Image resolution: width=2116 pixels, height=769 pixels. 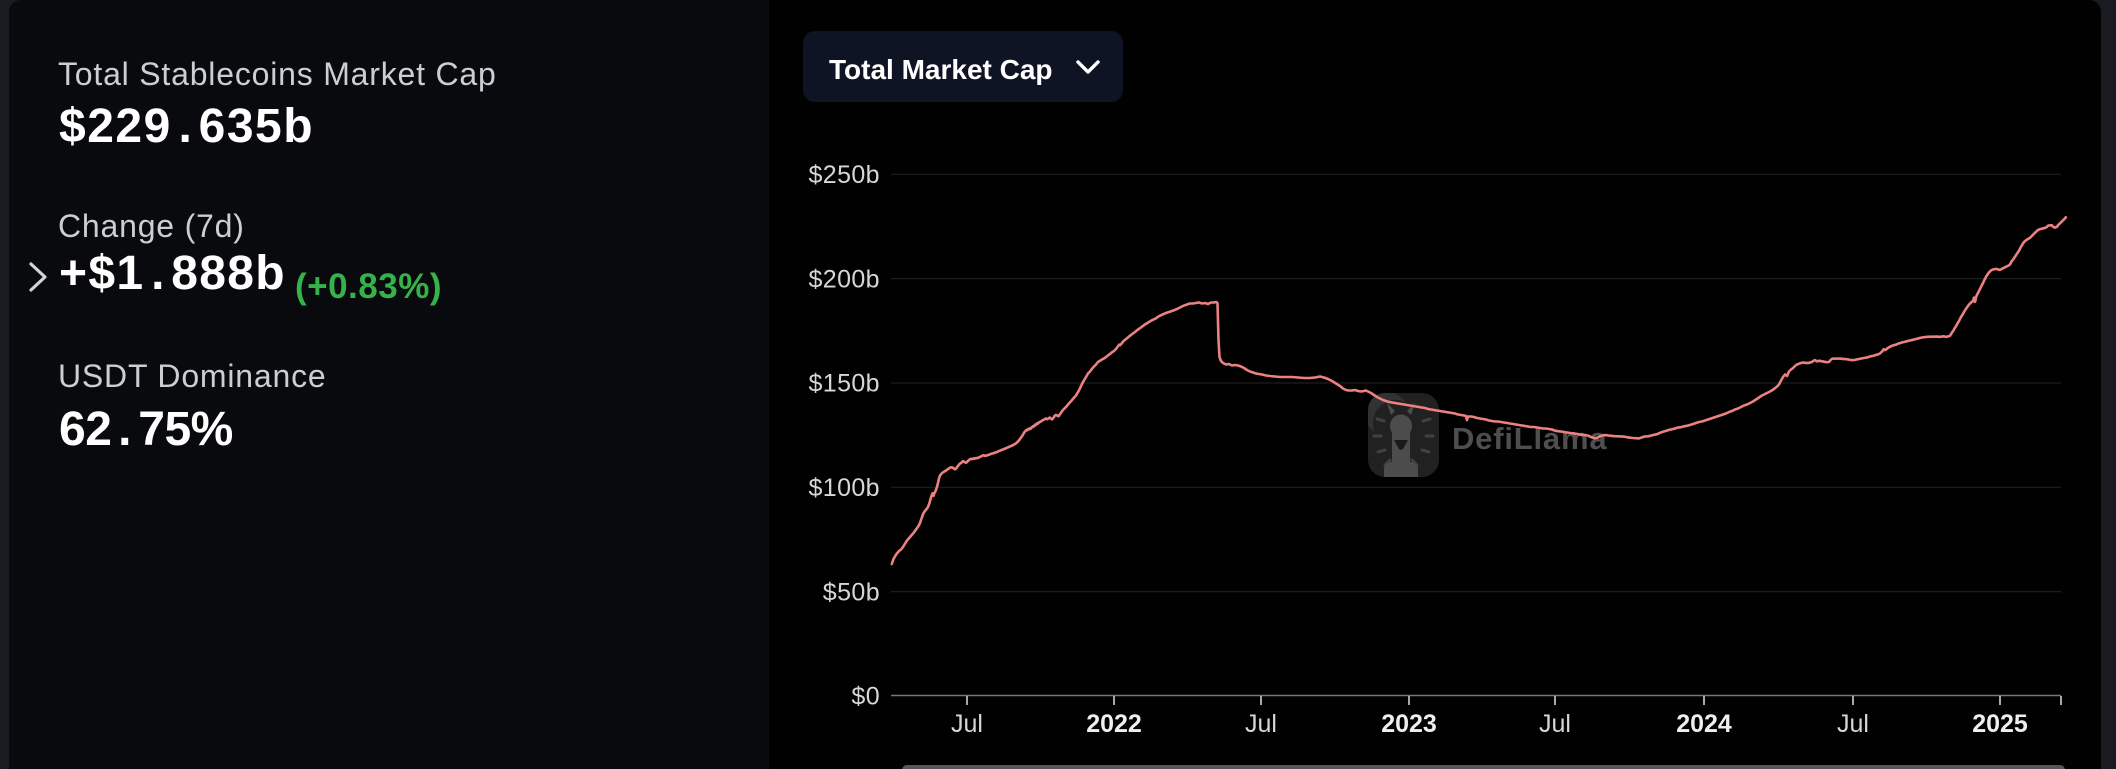 What do you see at coordinates (851, 592) in the screenshot?
I see `svg-text: $50b` at bounding box center [851, 592].